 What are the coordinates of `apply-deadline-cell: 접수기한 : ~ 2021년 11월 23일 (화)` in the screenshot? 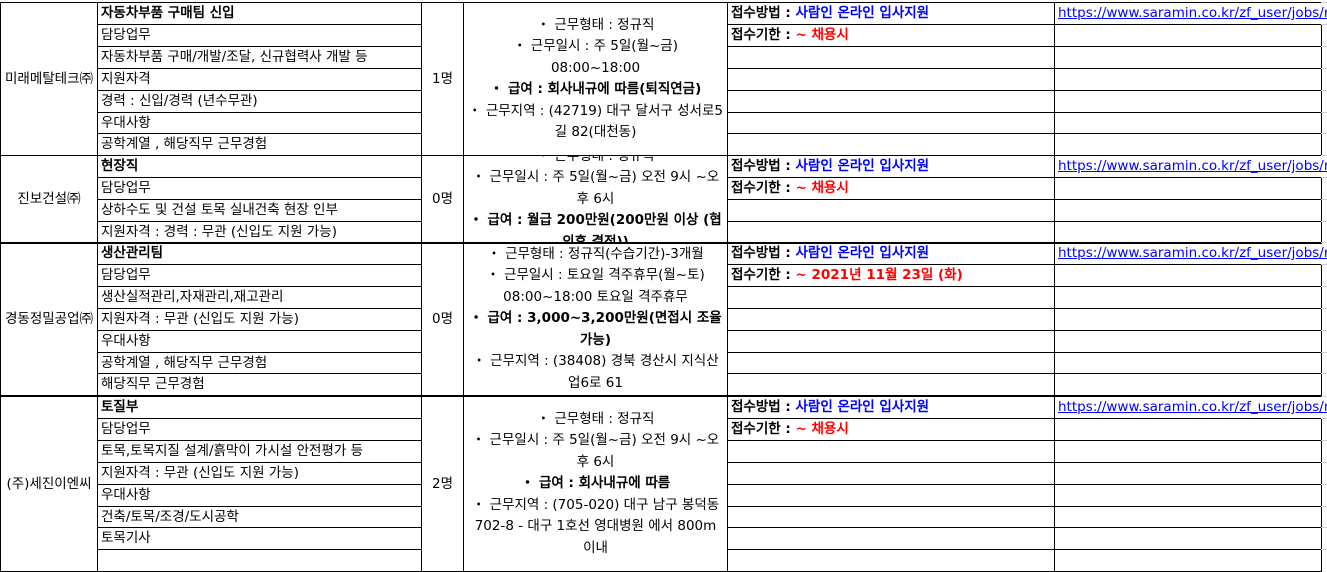 It's located at (891, 275).